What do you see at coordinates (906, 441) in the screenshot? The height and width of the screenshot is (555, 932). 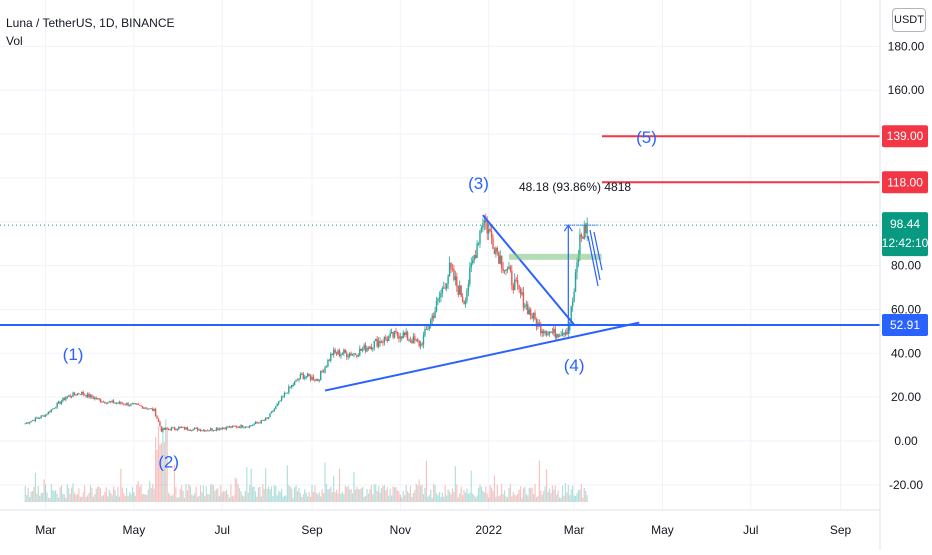 I see `y-tick-label: 0.00` at bounding box center [906, 441].